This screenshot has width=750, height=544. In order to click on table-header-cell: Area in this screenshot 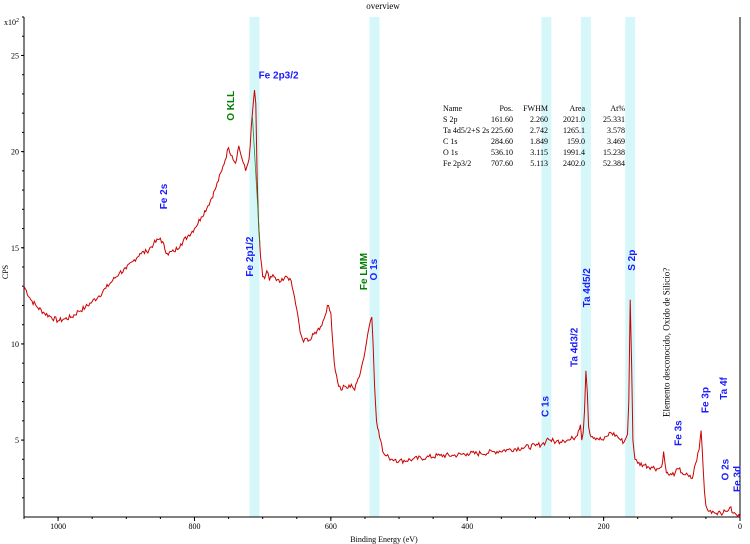, I will do `click(577, 108)`.